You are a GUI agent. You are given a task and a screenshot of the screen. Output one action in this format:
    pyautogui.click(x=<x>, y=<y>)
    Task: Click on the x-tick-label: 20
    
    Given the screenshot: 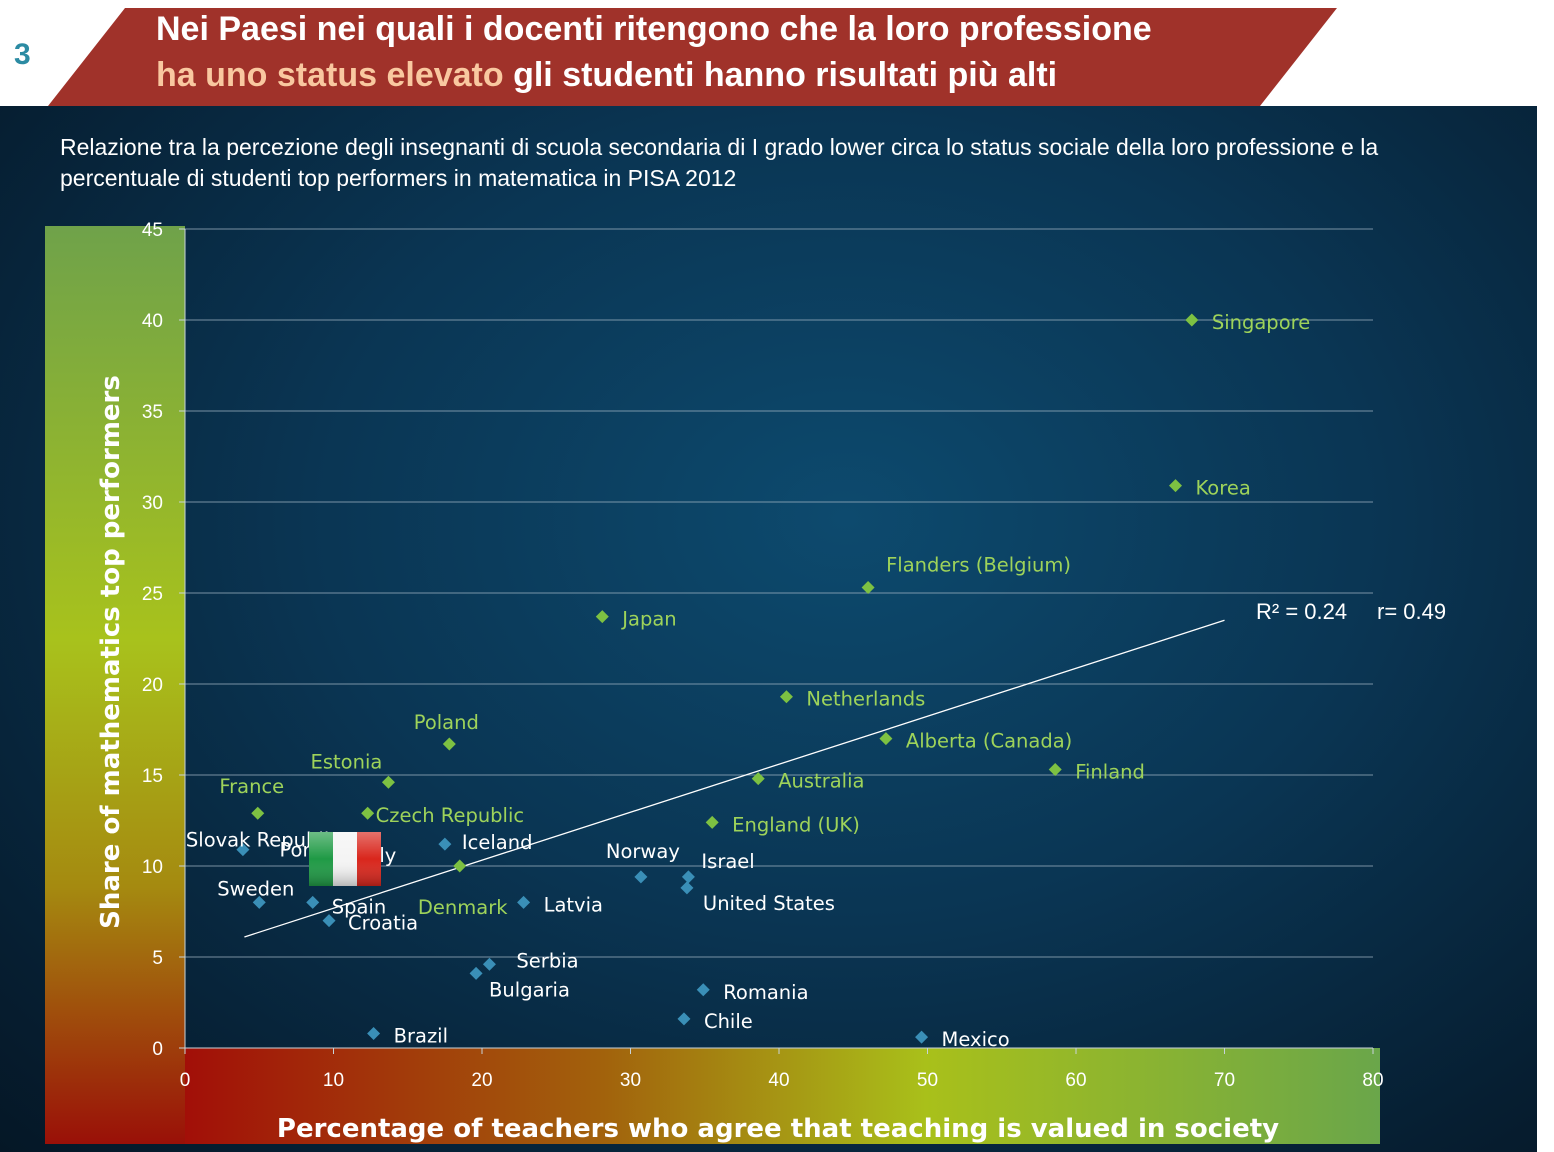 What is the action you would take?
    pyautogui.click(x=481, y=1080)
    